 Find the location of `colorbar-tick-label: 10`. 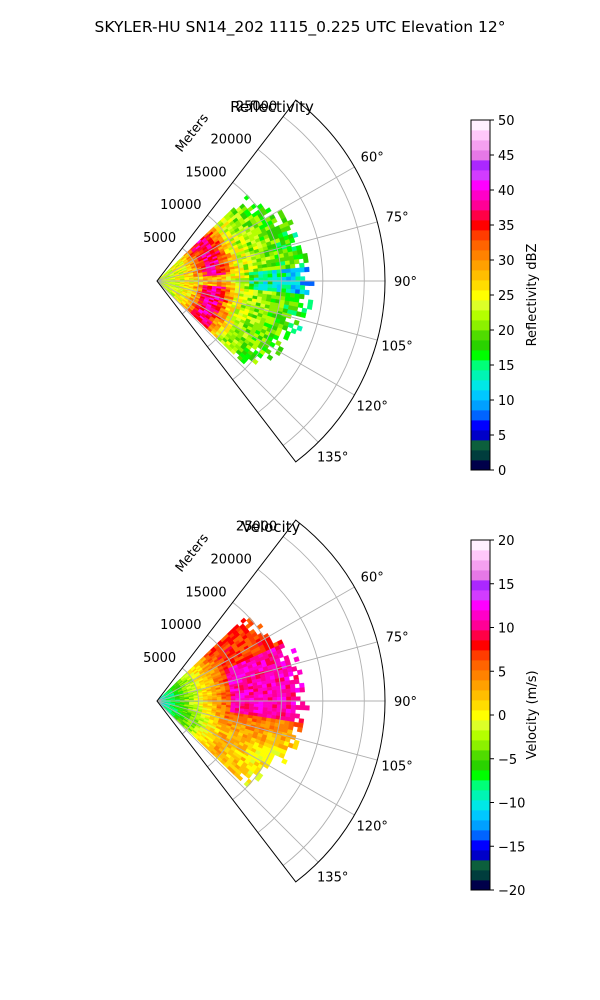

colorbar-tick-label: 10 is located at coordinates (506, 401).